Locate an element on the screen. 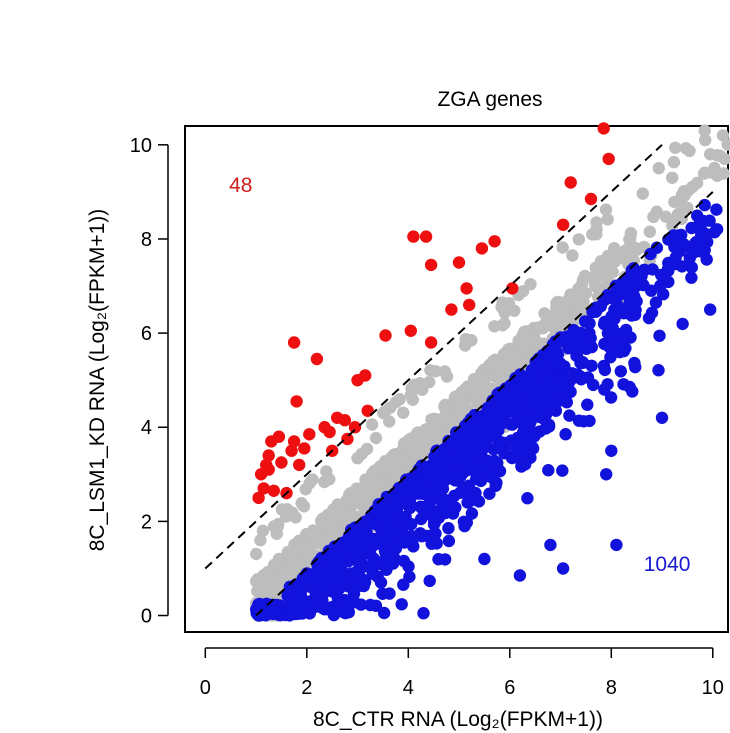 The height and width of the screenshot is (733, 730). y-axis-label: 8C_LSM1_KD RNA (Log₂(FPKM+1)) is located at coordinates (97, 380).